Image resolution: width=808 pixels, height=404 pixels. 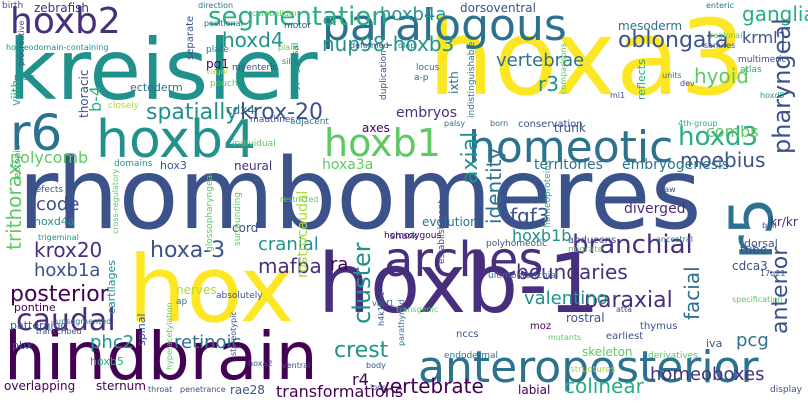 I want to click on word-paraxial: paraxial, so click(x=628, y=300).